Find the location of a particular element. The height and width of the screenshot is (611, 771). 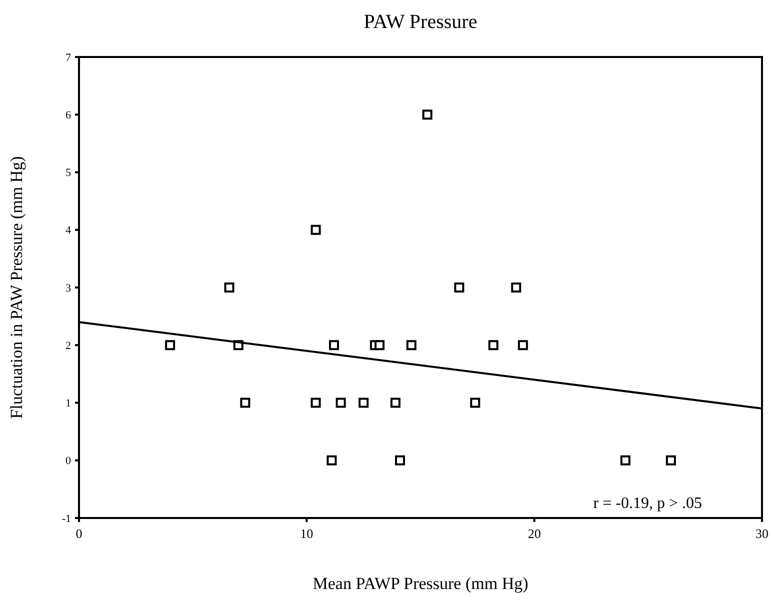

x-tick-label: 0 is located at coordinates (79, 533).